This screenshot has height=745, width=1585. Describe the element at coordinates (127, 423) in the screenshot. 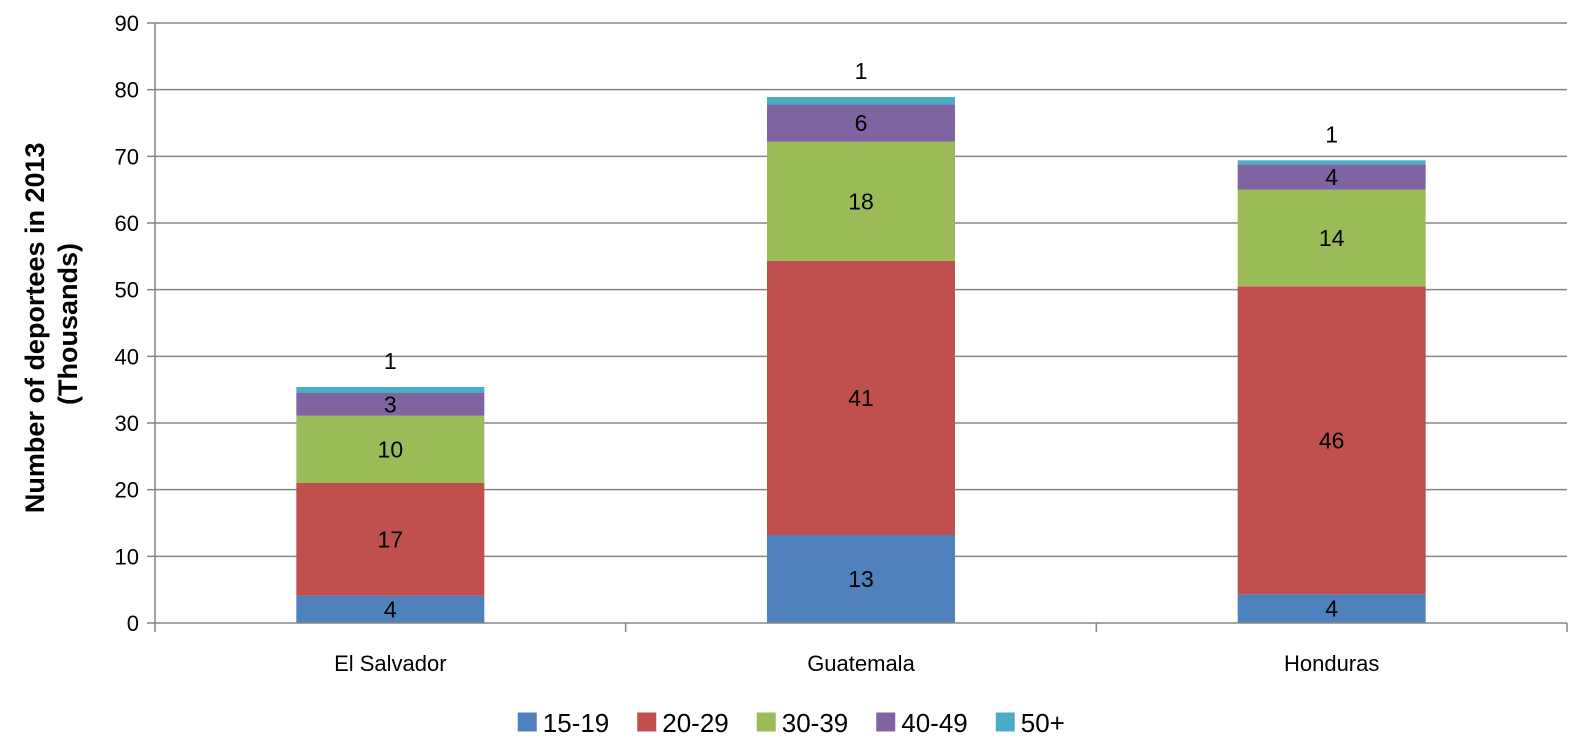

I see `y-tick-label: 30` at that location.